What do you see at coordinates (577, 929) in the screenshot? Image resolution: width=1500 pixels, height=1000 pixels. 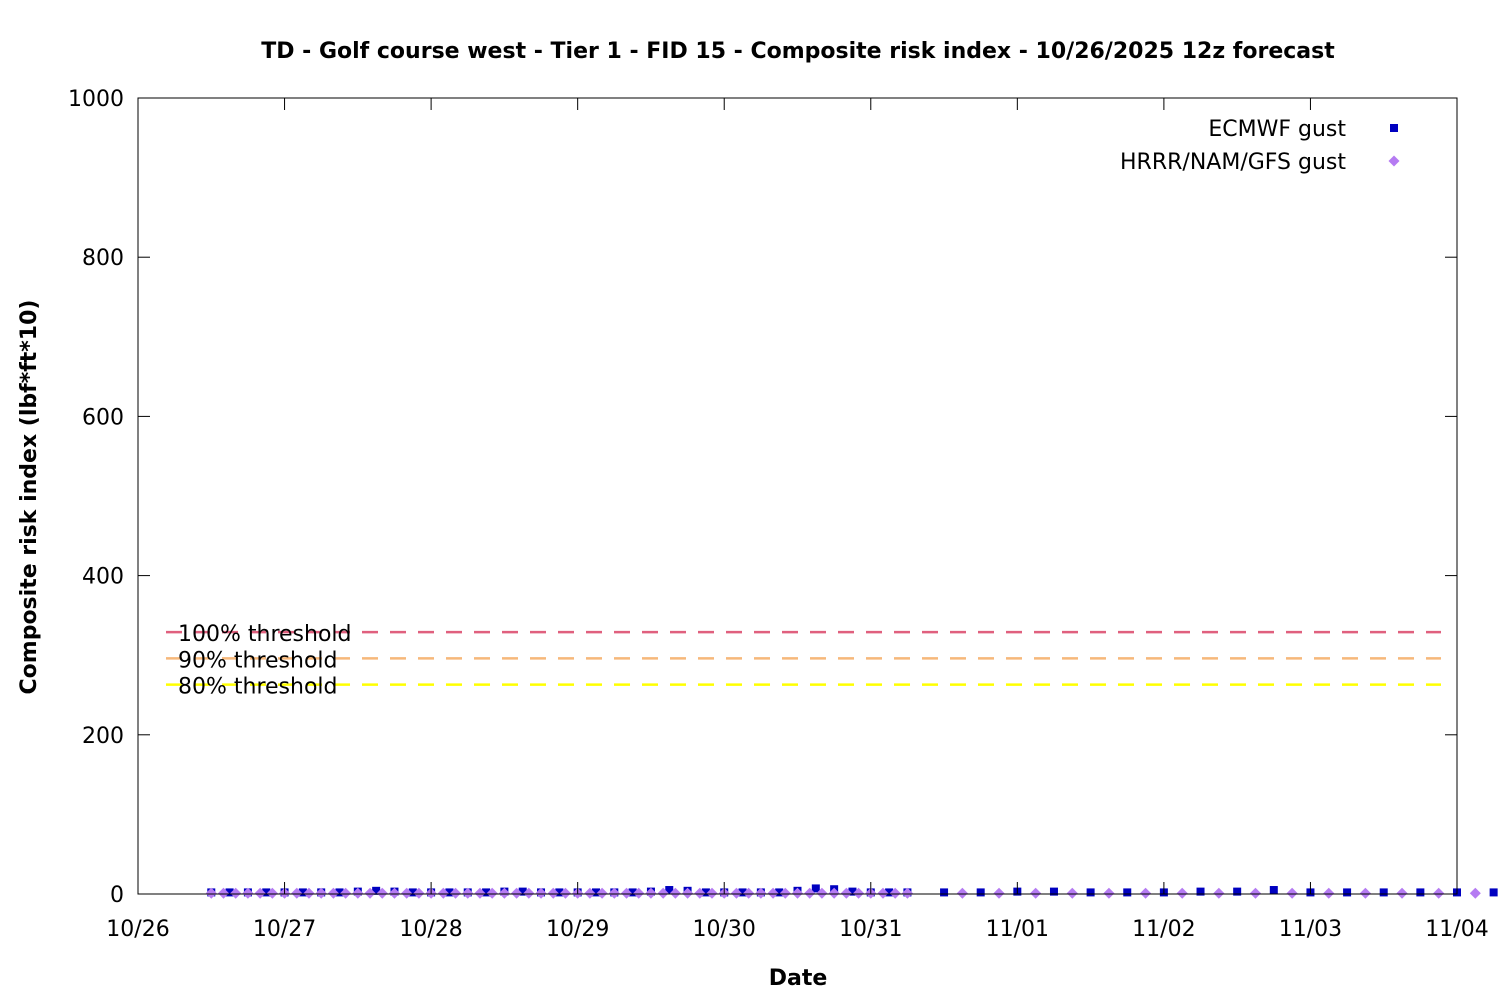 I see `x-tick-label: 10/29` at bounding box center [577, 929].